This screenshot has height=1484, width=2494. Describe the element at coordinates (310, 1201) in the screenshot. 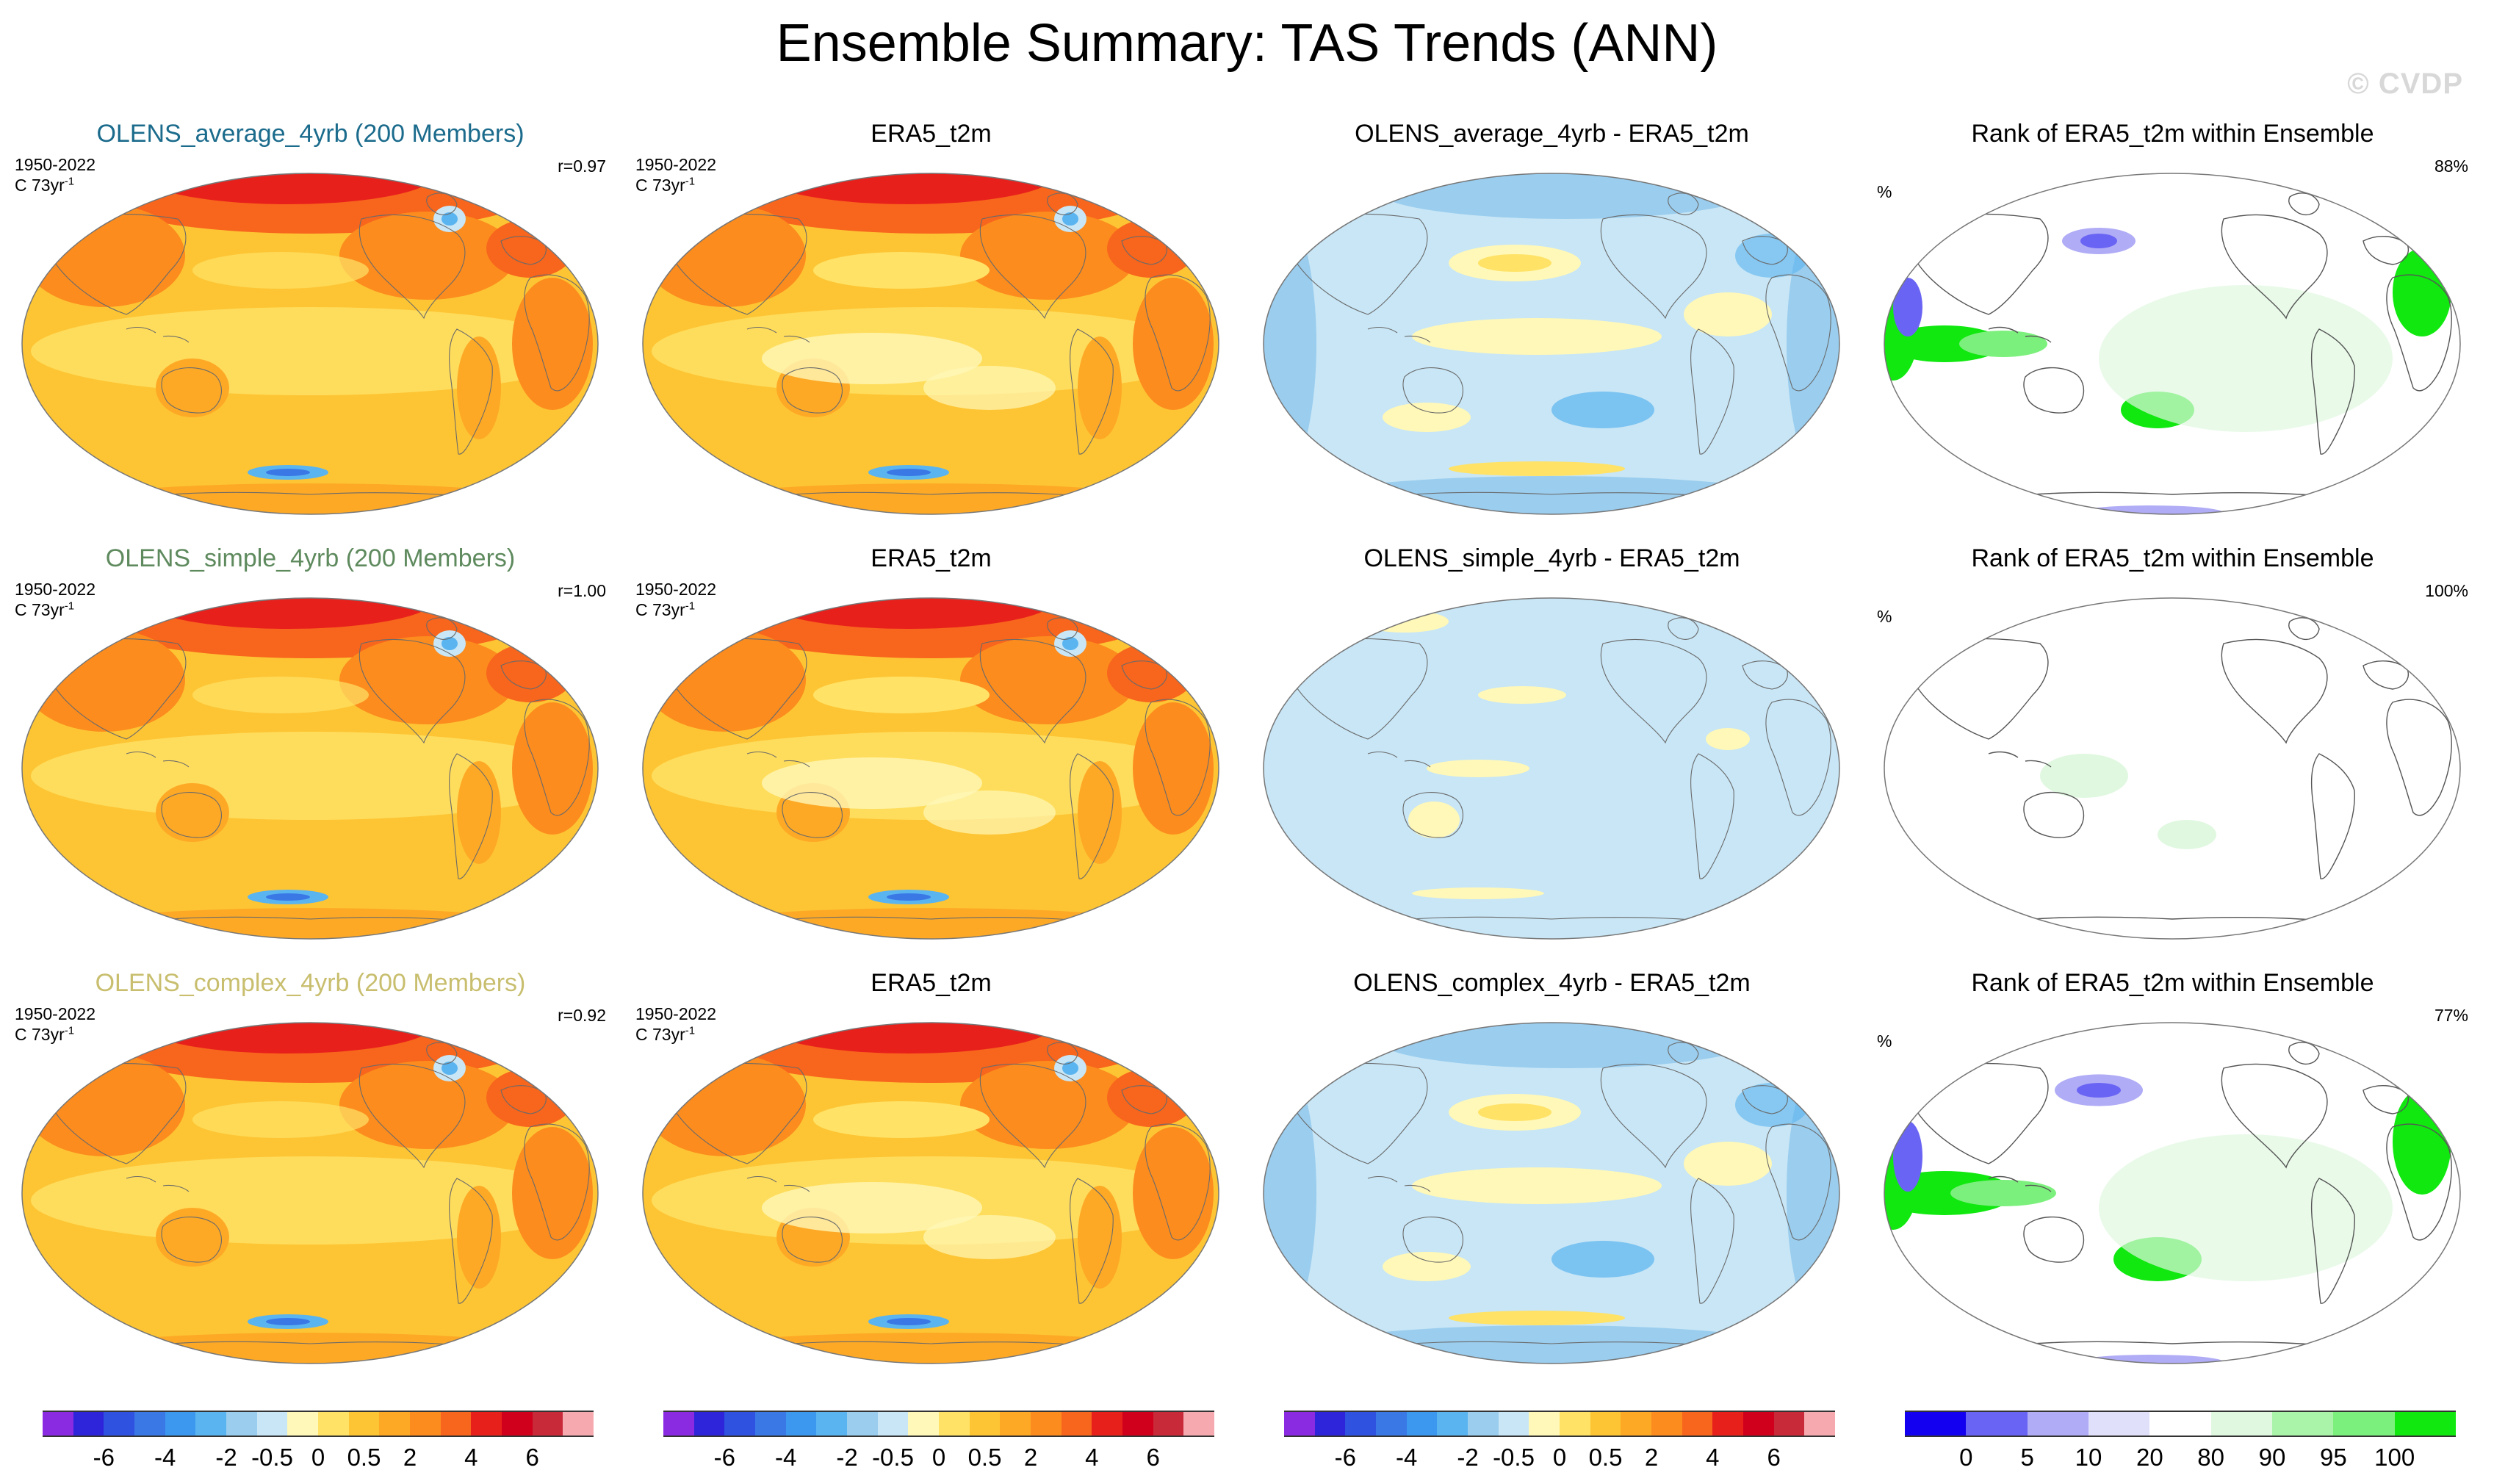

I see `ocean-warming-band` at that location.